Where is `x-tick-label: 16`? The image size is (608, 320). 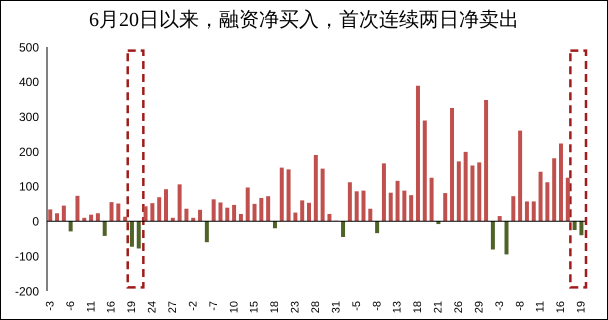
x-tick-label: 16 is located at coordinates (561, 307).